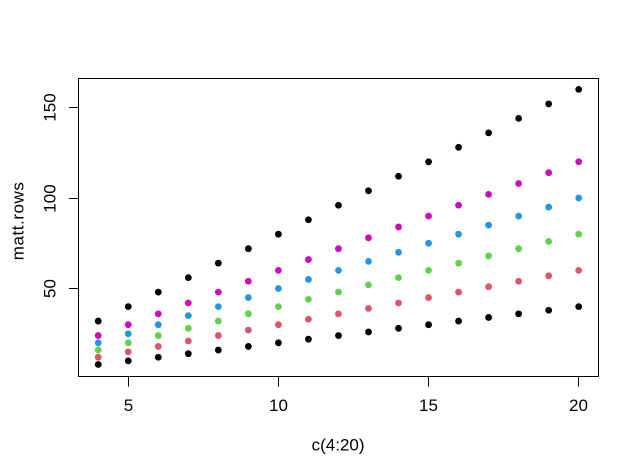 This screenshot has width=639, height=474. Describe the element at coordinates (49, 198) in the screenshot. I see `svg-text: 100` at that location.